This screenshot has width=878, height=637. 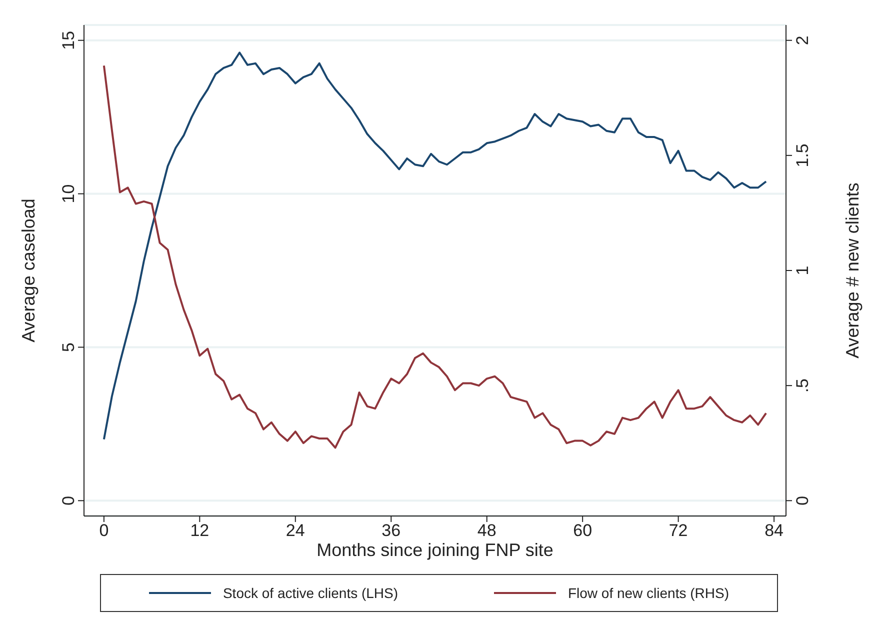 I want to click on x-axis-title: Months since joining FNP site, so click(x=435, y=550).